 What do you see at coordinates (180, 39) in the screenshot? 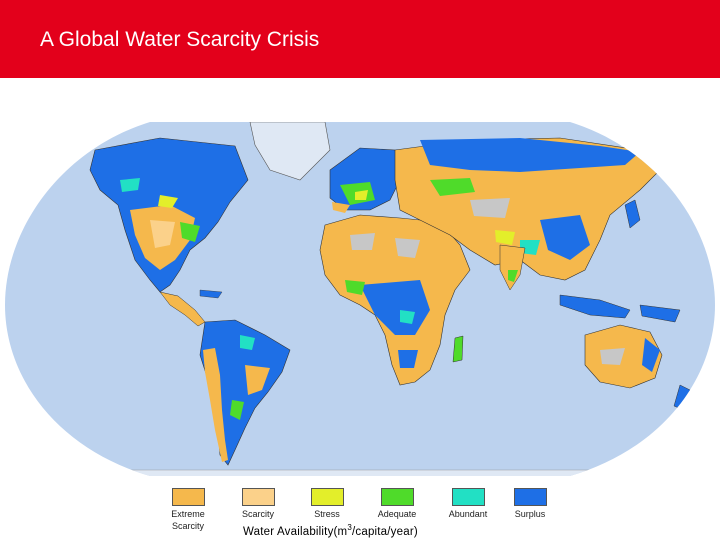
I see `slide-title: A Global Water Scarcity Crisis` at bounding box center [180, 39].